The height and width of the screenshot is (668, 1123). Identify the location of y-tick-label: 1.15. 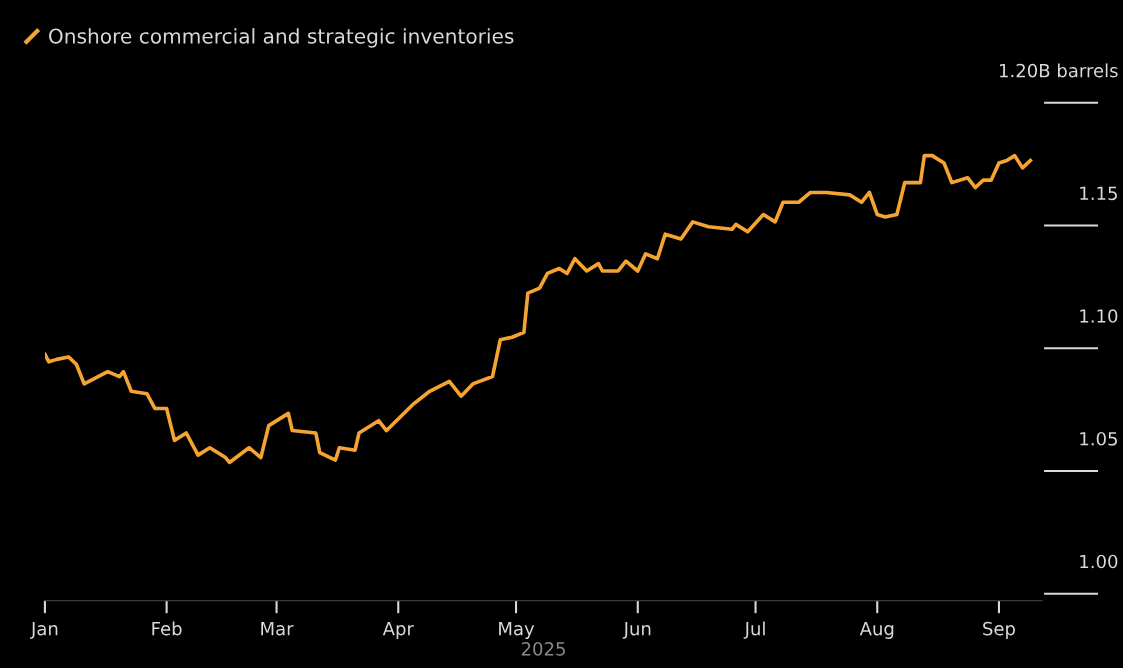
(1098, 193).